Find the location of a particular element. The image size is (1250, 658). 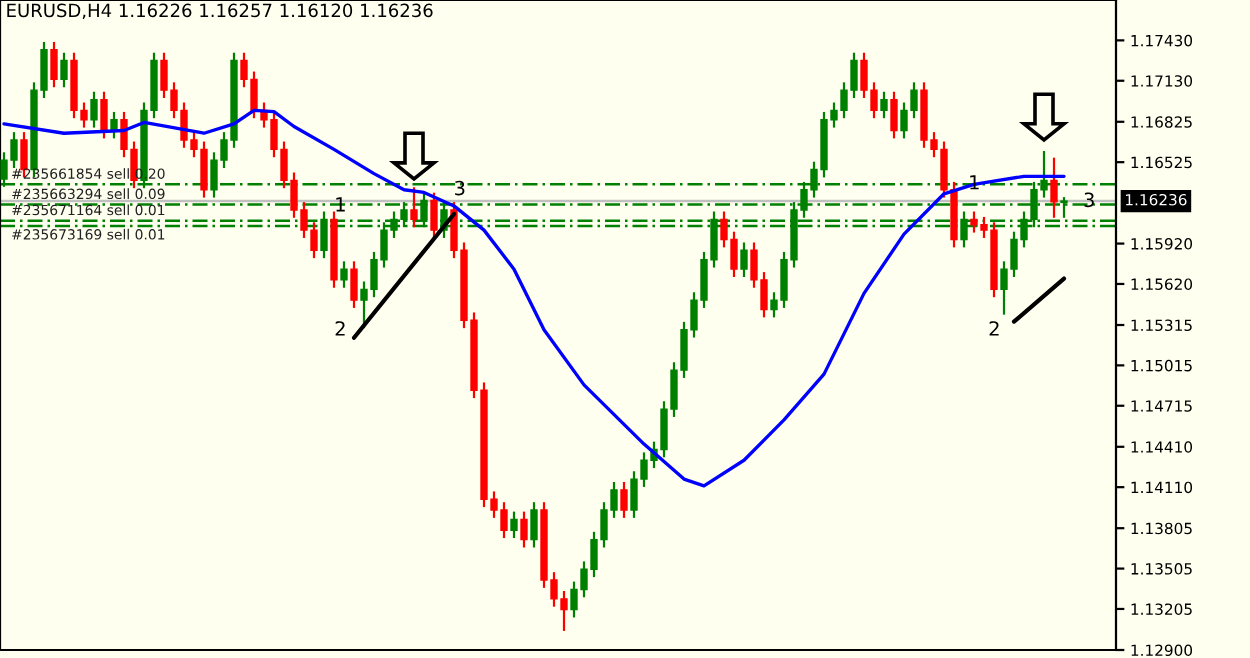

annotation: 3 is located at coordinates (460, 188).